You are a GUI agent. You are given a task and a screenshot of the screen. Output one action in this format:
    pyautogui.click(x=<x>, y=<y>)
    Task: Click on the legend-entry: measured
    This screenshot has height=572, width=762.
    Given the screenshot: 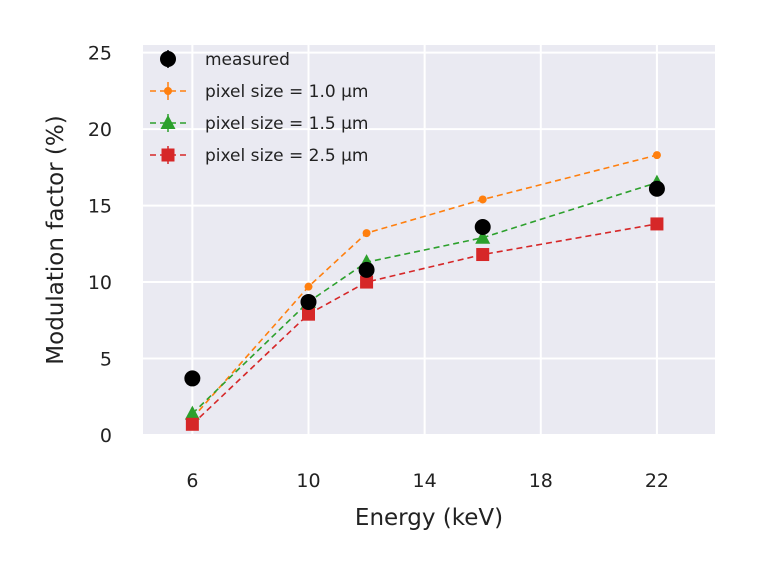 What is the action you would take?
    pyautogui.click(x=225, y=60)
    